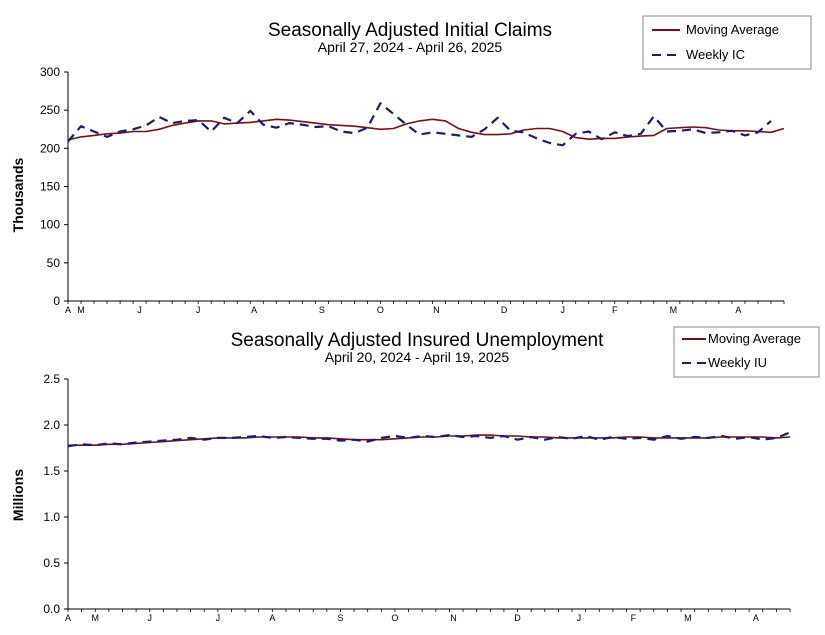 Image resolution: width=825 pixels, height=635 pixels. I want to click on chart1-legend: Moving Average Weekly IC, so click(727, 42).